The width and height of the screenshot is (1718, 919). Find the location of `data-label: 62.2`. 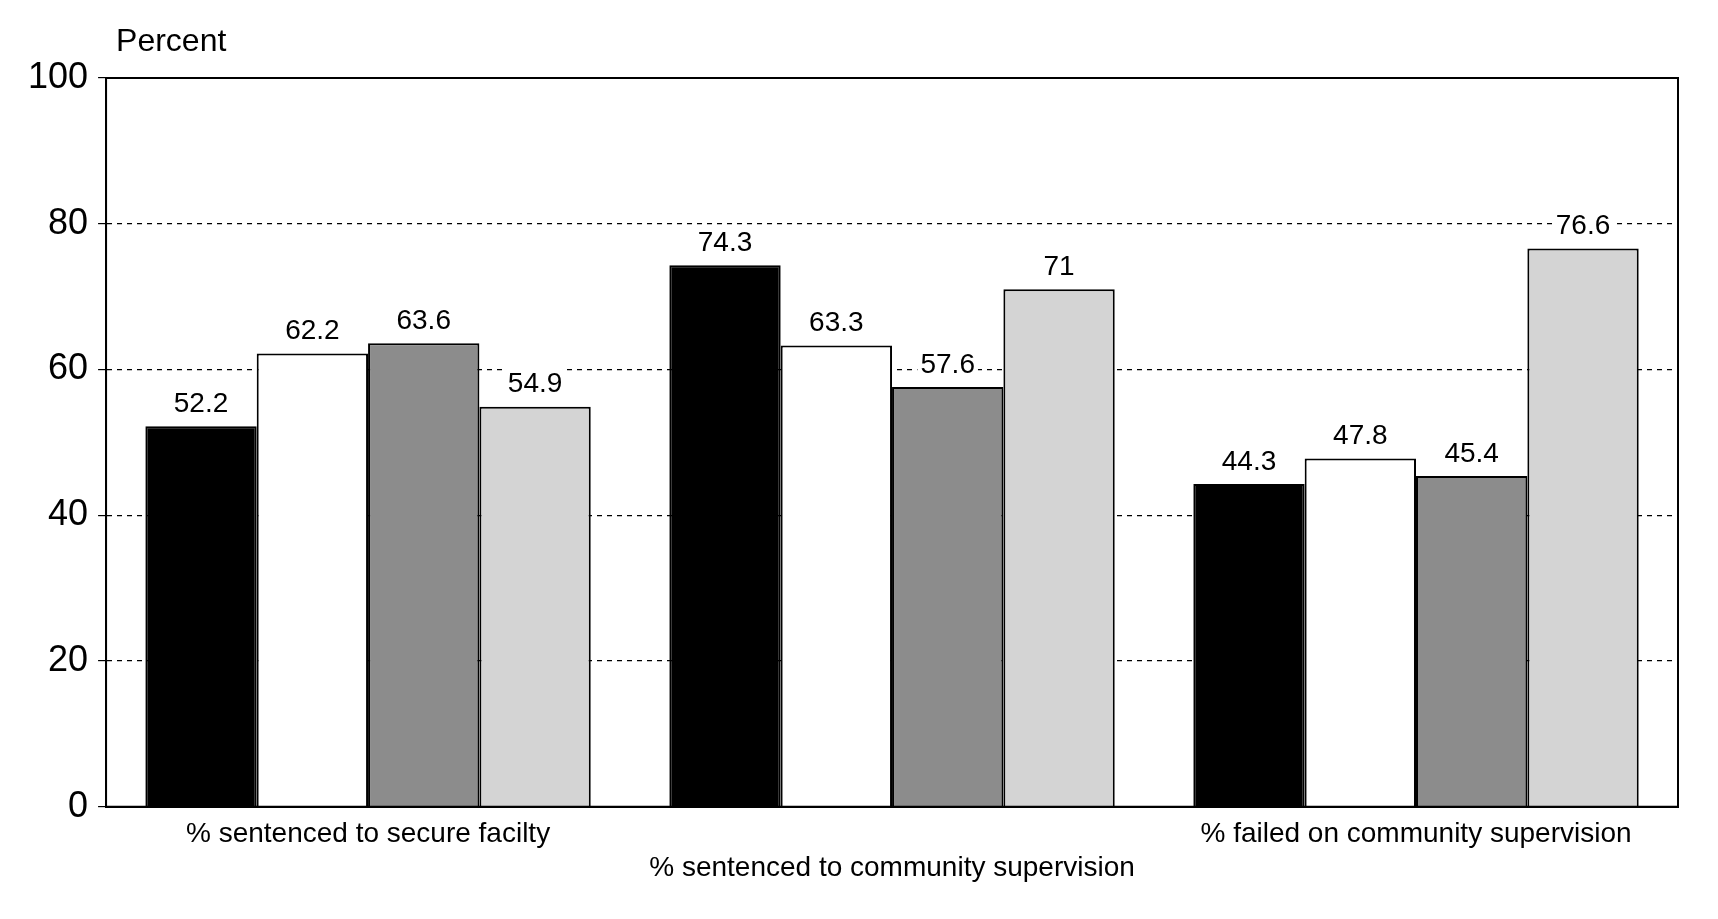

data-label: 62.2 is located at coordinates (312, 330).